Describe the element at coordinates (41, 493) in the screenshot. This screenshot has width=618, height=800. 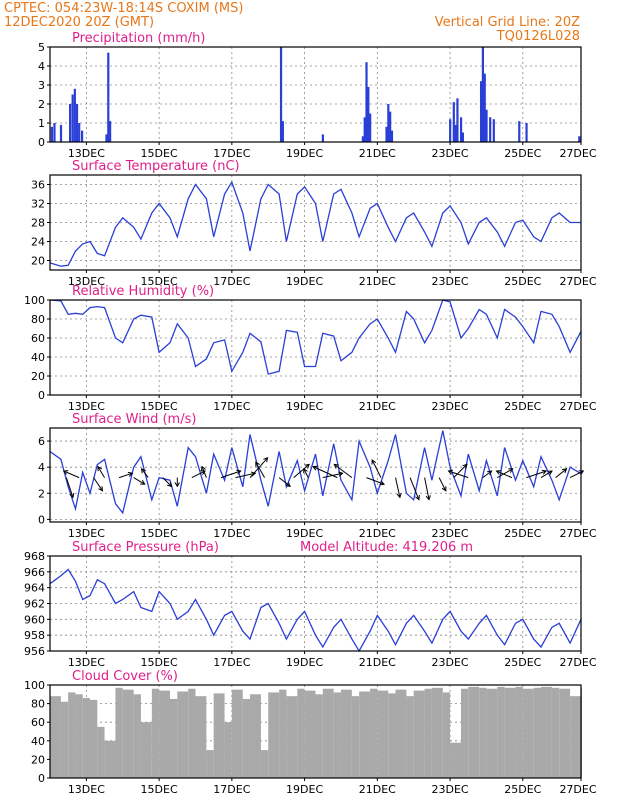
I see `y-tick-label: 2` at that location.